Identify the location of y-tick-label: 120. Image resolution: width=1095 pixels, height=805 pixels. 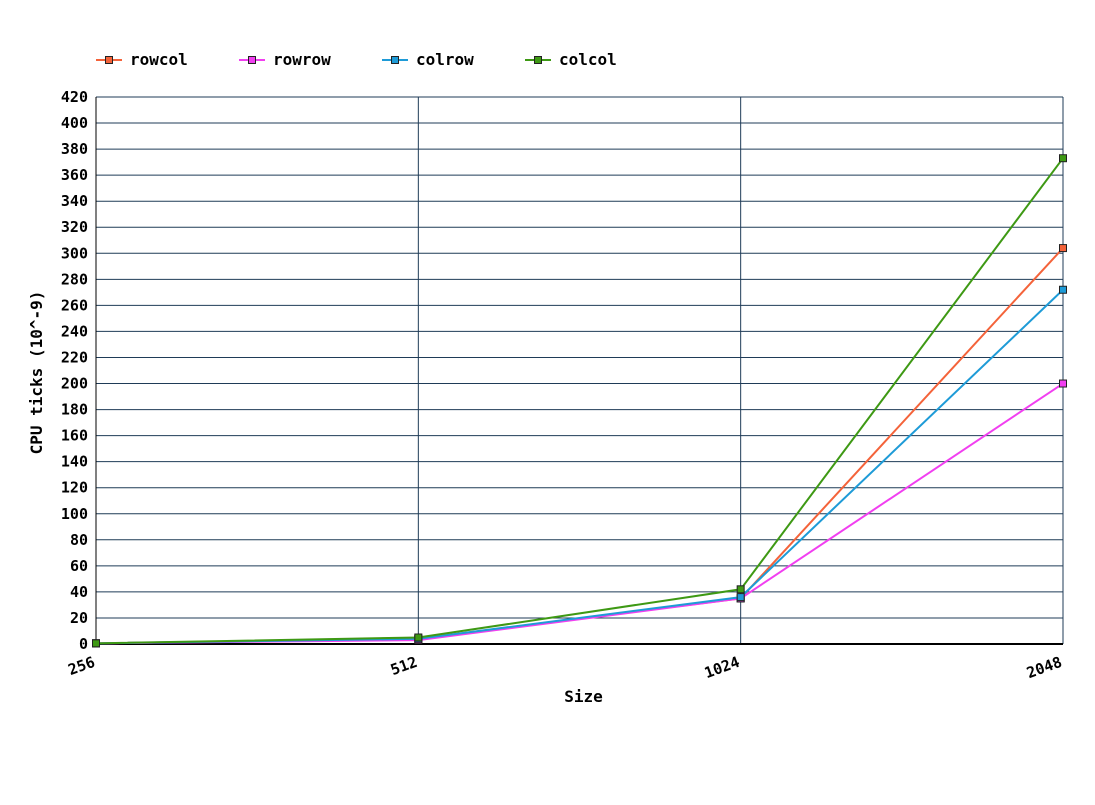
(74, 488).